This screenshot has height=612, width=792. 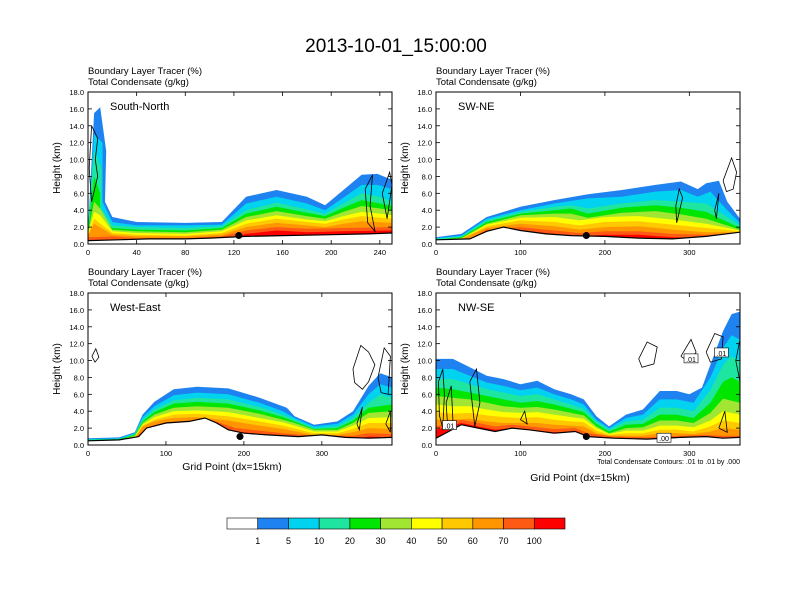 What do you see at coordinates (232, 467) in the screenshot?
I see `x-axis-label: Grid Point (dx=15km)` at bounding box center [232, 467].